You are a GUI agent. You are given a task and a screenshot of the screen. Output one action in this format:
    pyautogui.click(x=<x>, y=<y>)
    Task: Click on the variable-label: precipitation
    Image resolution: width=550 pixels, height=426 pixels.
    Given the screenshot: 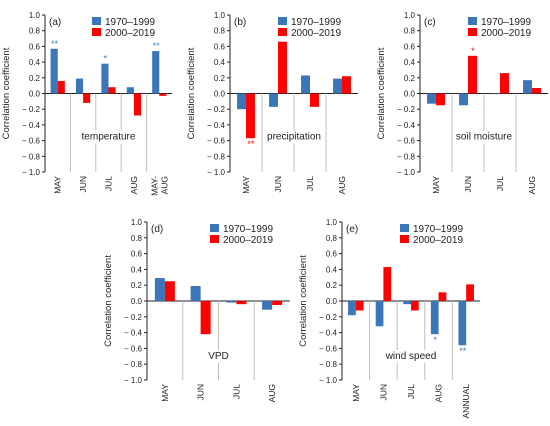 What is the action you would take?
    pyautogui.click(x=294, y=137)
    